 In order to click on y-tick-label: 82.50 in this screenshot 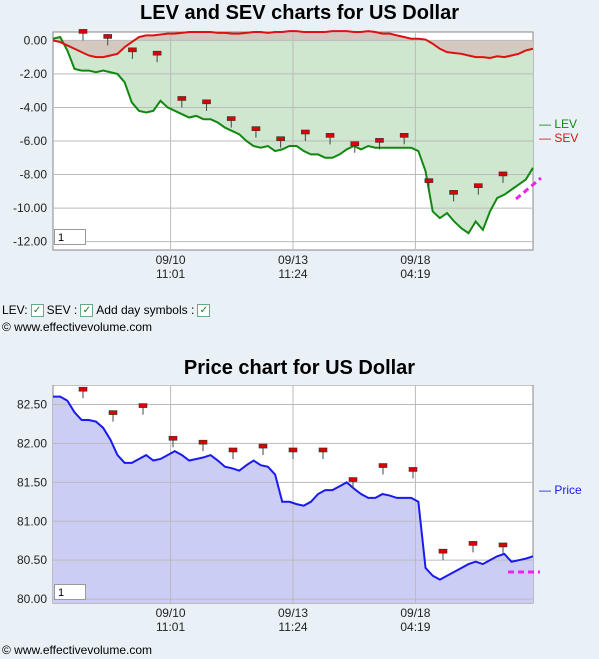, I will do `click(32, 404)`.